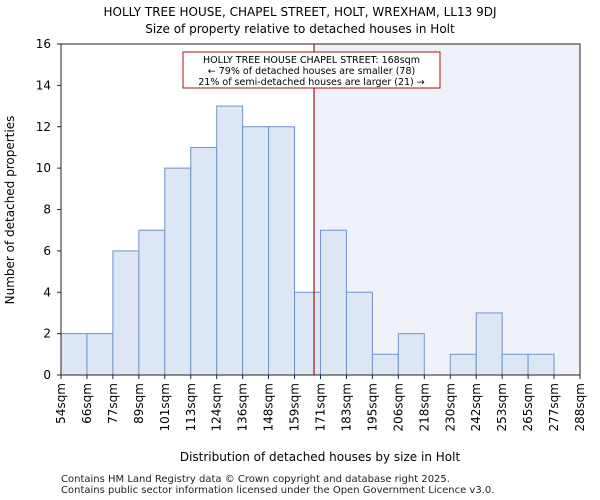 This screenshot has width=600, height=500. What do you see at coordinates (47, 210) in the screenshot?
I see `y-tick-label: 8` at bounding box center [47, 210].